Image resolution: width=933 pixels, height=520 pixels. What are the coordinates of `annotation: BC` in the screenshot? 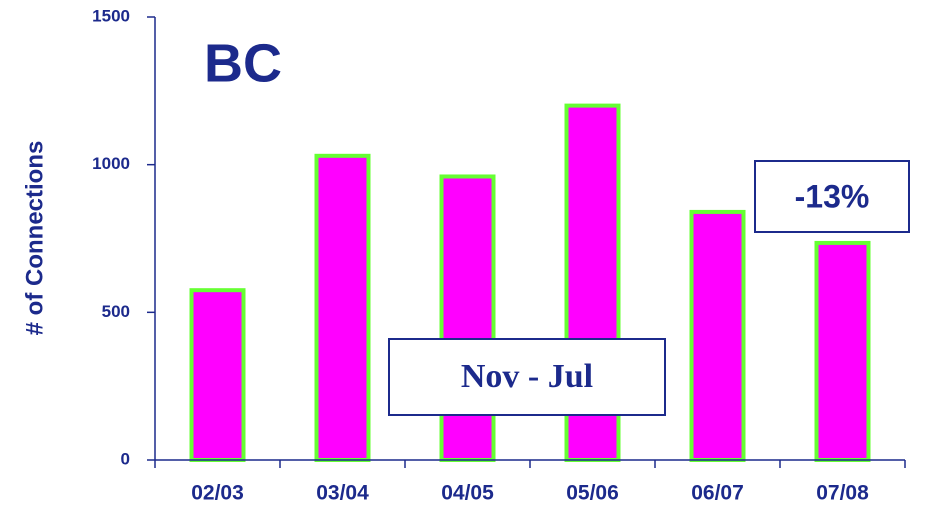 It's located at (243, 63).